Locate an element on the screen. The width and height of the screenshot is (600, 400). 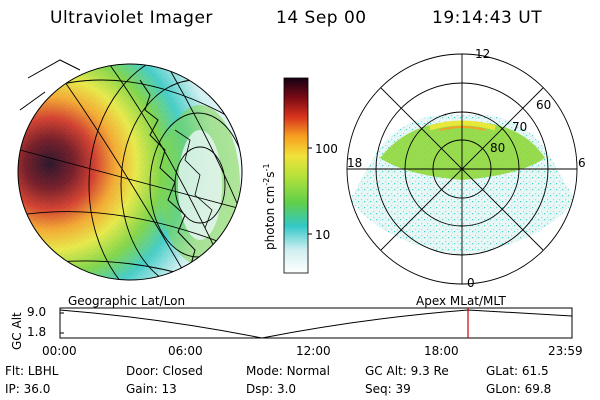
mlt-label-6: 6 is located at coordinates (582, 163).